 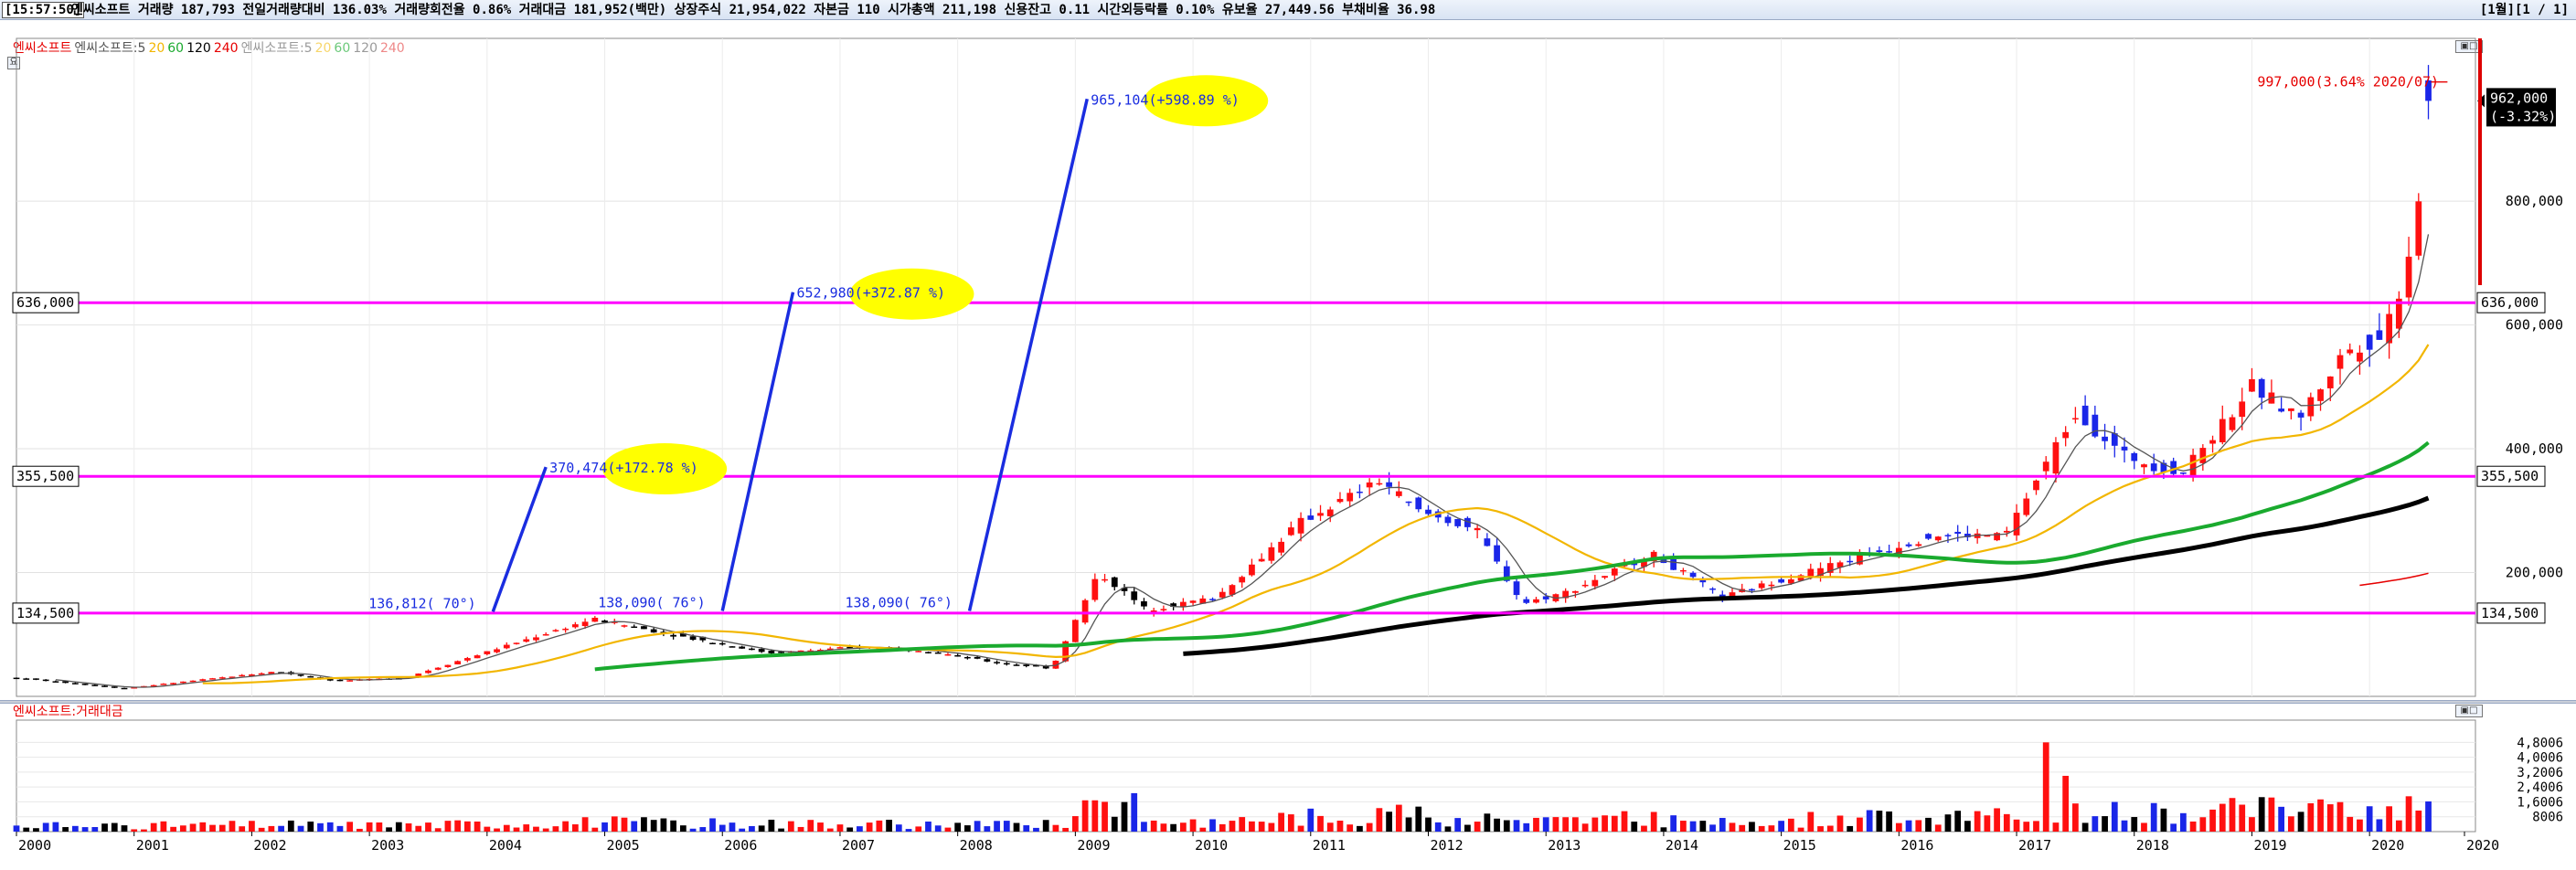 I want to click on volume-tick-label: 4,8006, so click(x=2540, y=743).